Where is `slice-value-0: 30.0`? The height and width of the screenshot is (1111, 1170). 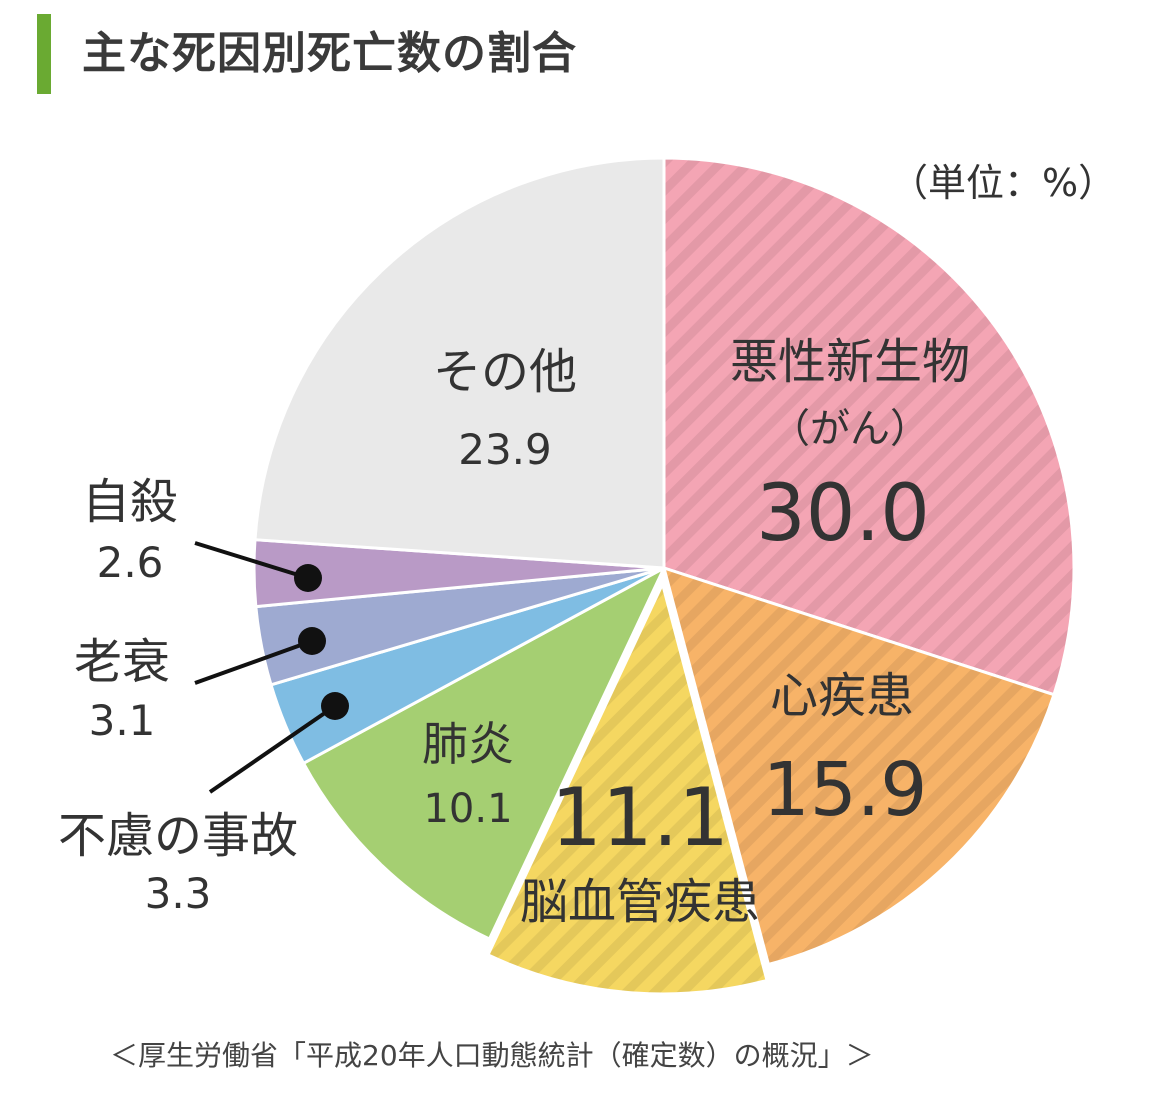
slice-value-0: 30.0 is located at coordinates (843, 514).